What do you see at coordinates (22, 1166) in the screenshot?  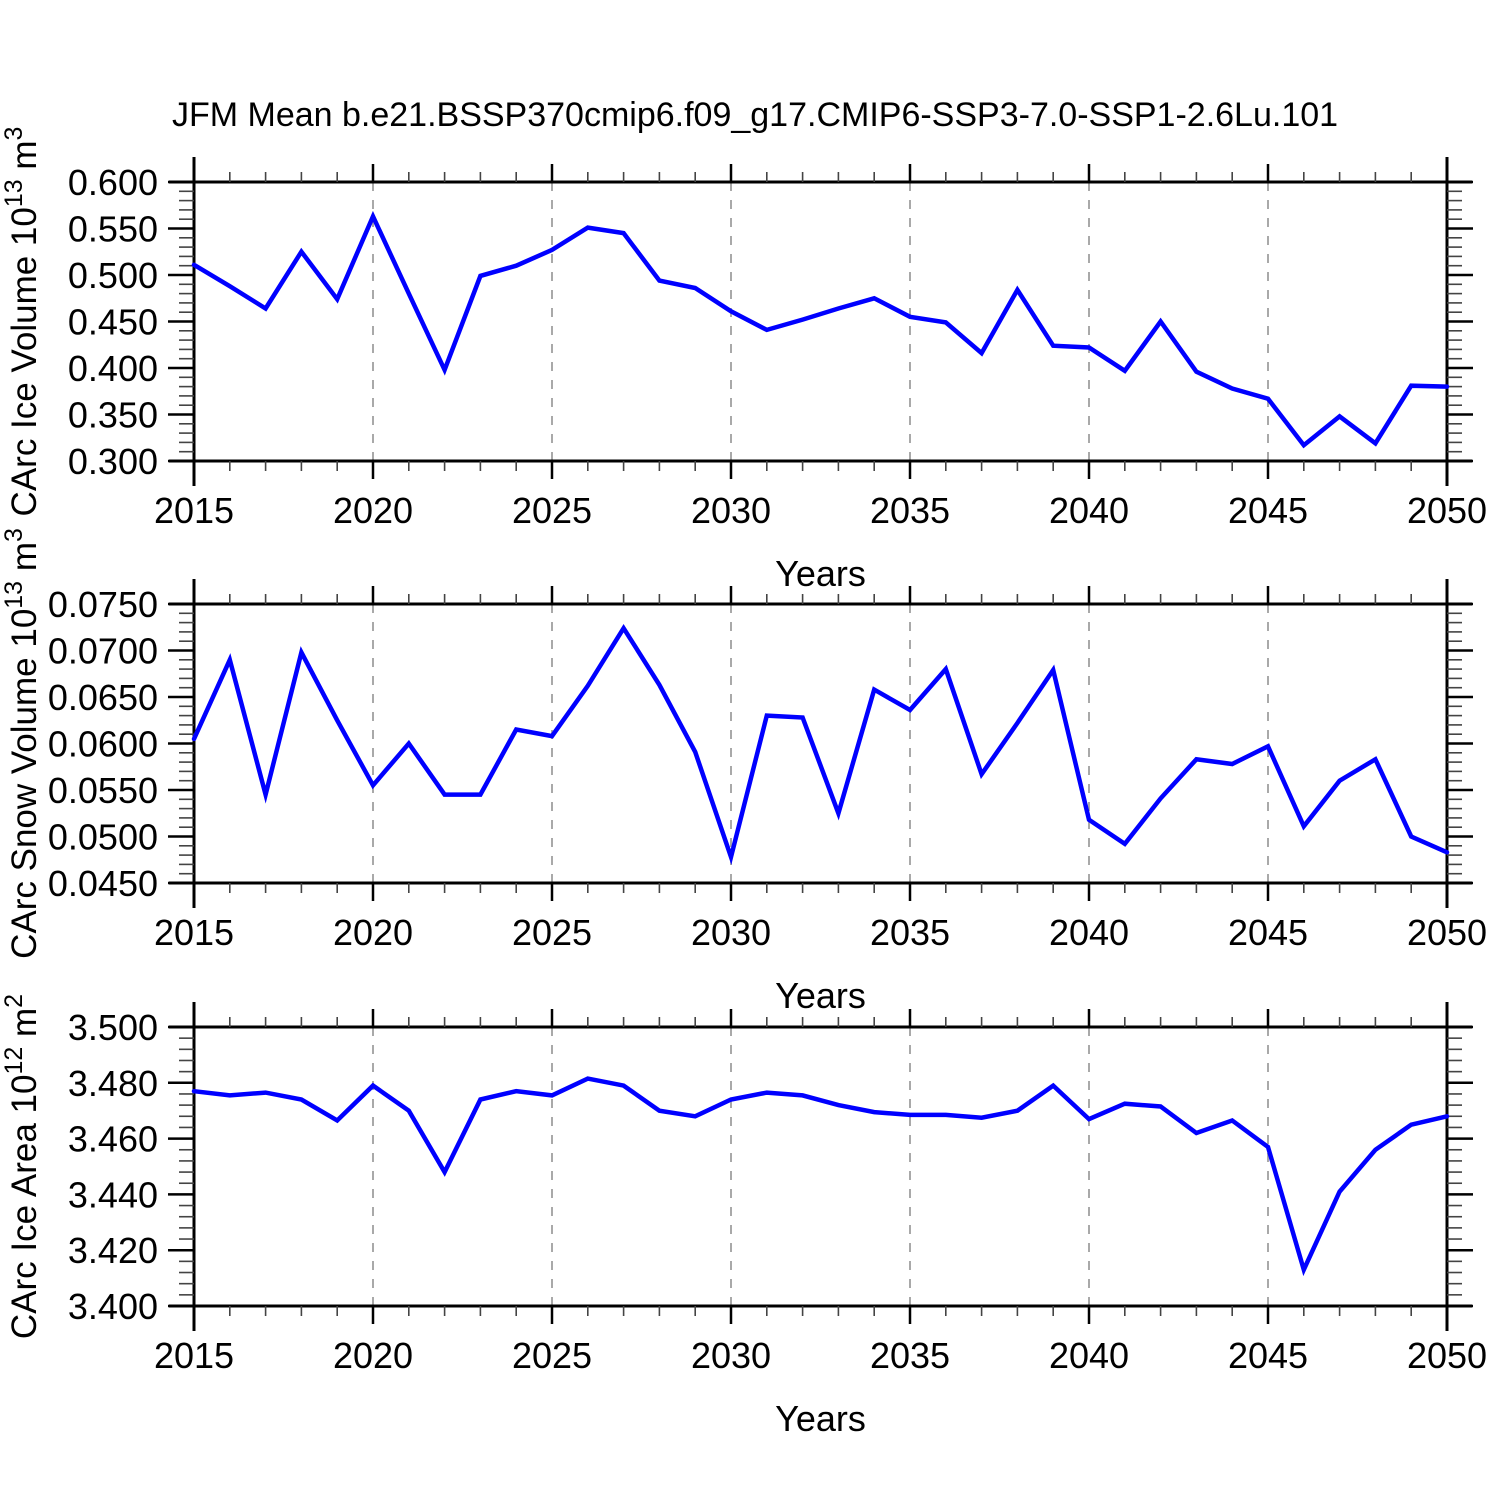 I see `y-axis-title: CArc Ice Area 1012 m2` at bounding box center [22, 1166].